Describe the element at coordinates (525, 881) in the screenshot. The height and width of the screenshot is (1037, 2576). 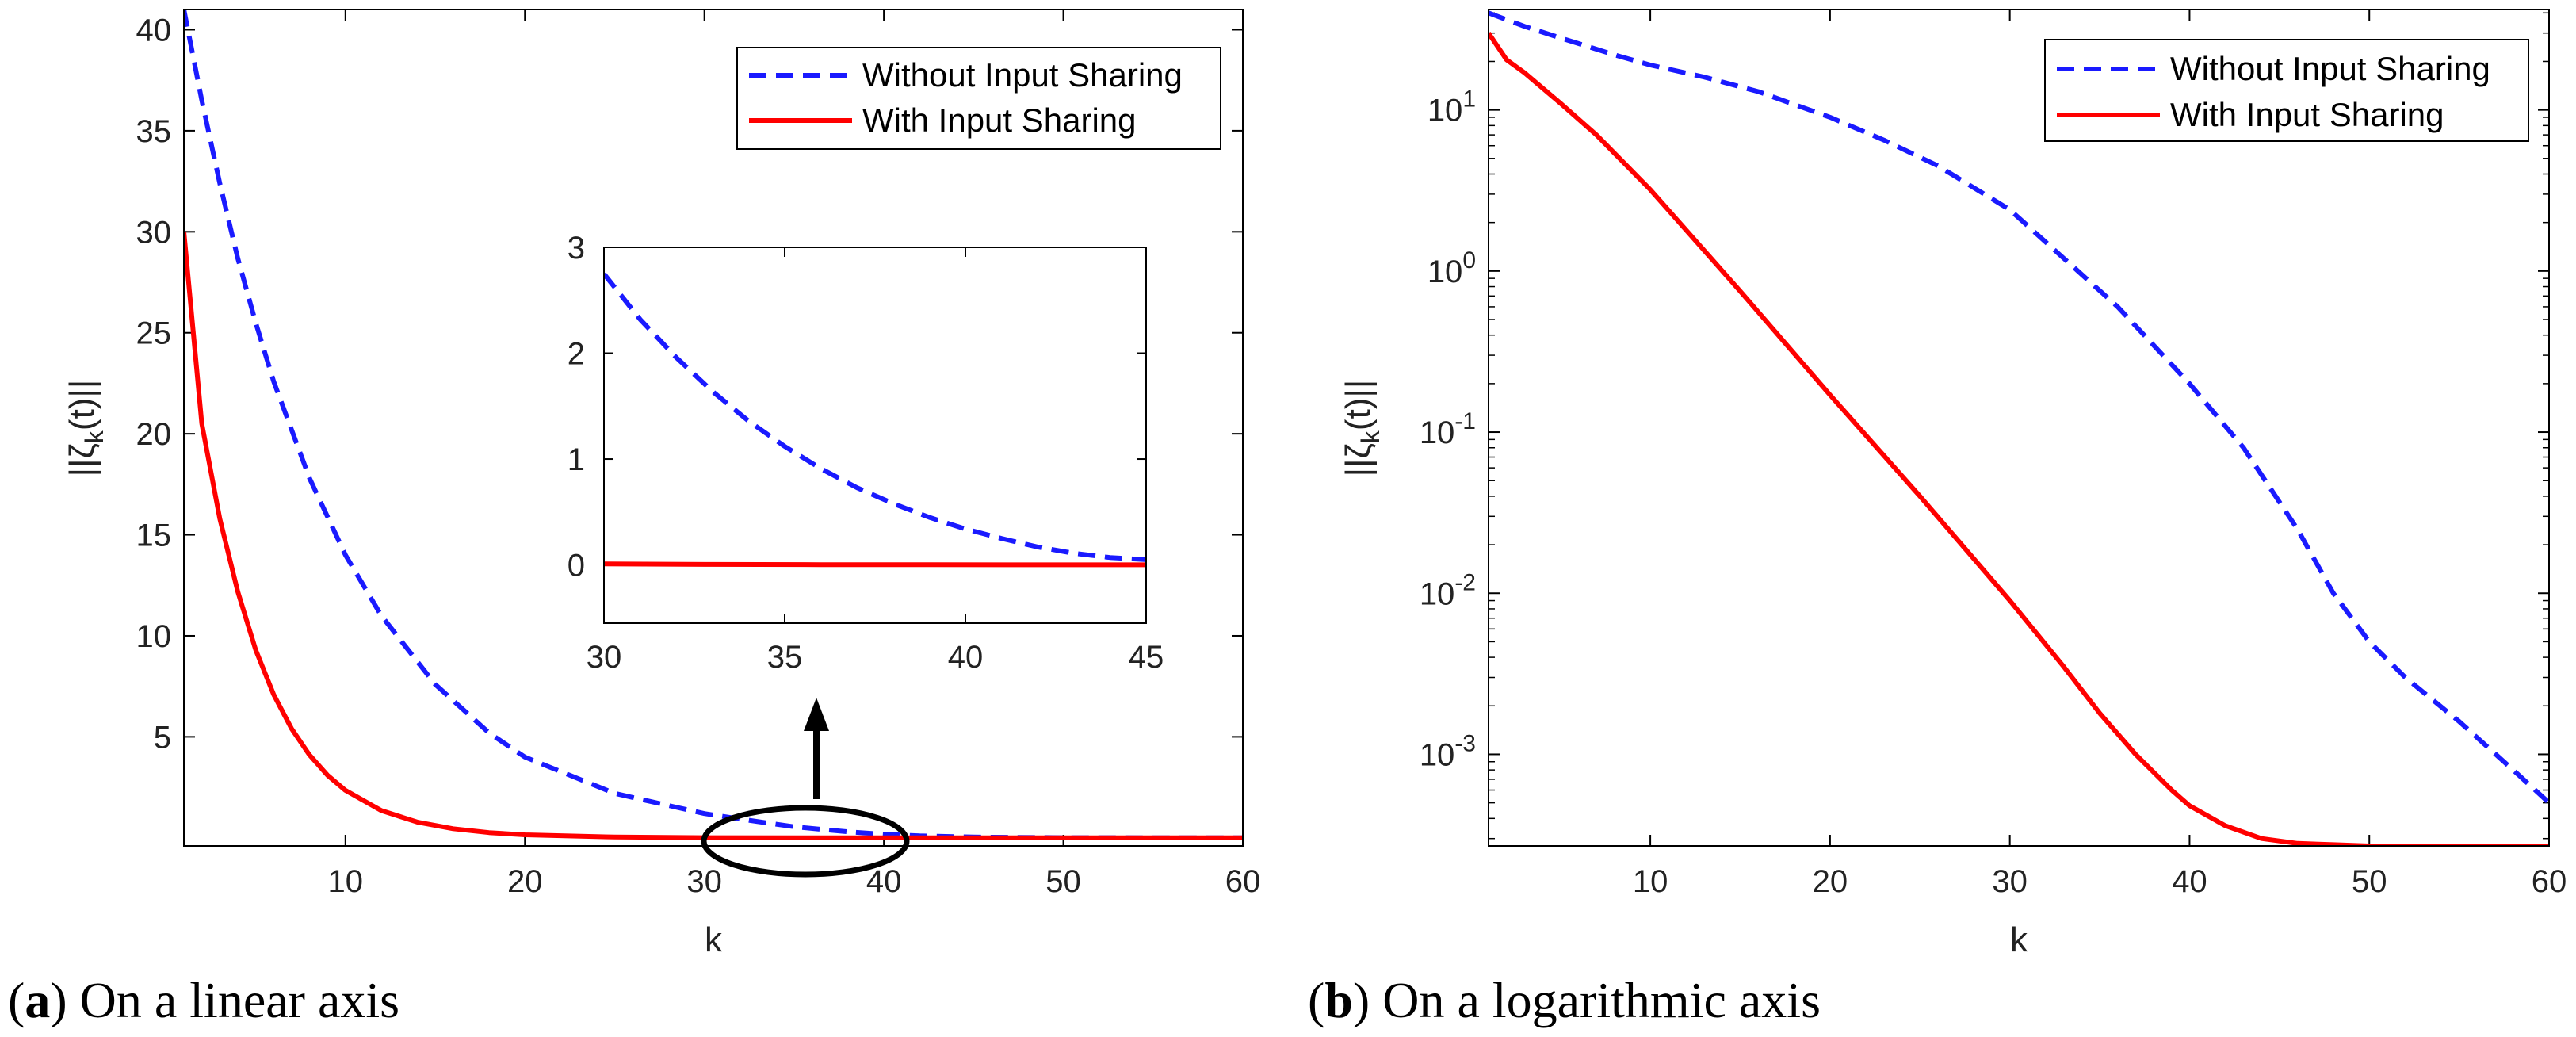
I see `panel-a-x-tick-label: 20` at that location.